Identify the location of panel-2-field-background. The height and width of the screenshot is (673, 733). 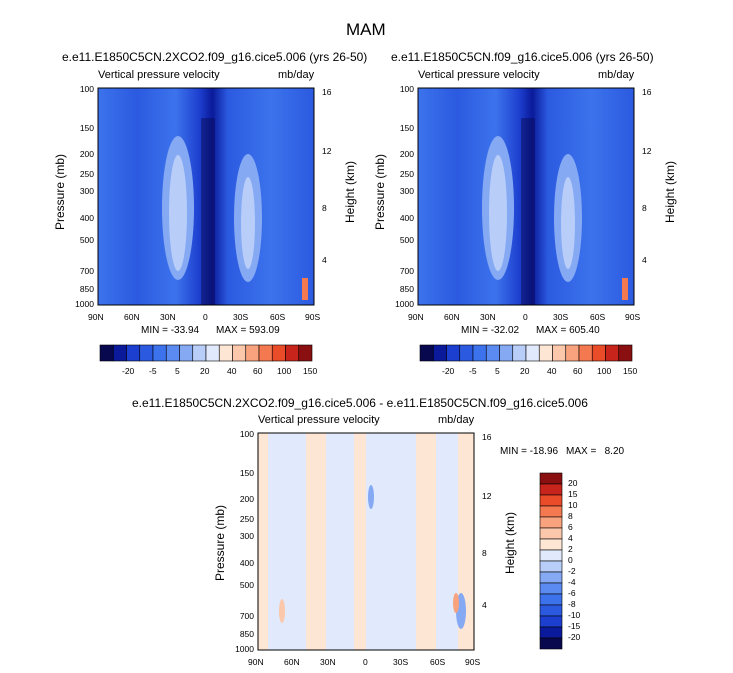
(526, 196).